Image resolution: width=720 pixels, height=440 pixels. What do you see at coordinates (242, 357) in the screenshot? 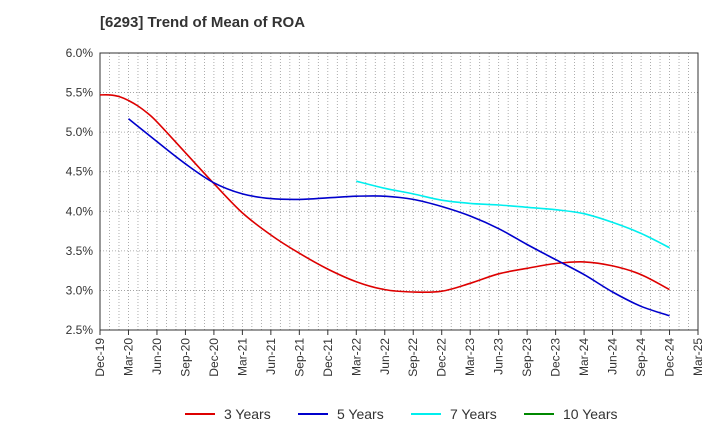
I see `x-tick-label: Mar-21` at bounding box center [242, 357].